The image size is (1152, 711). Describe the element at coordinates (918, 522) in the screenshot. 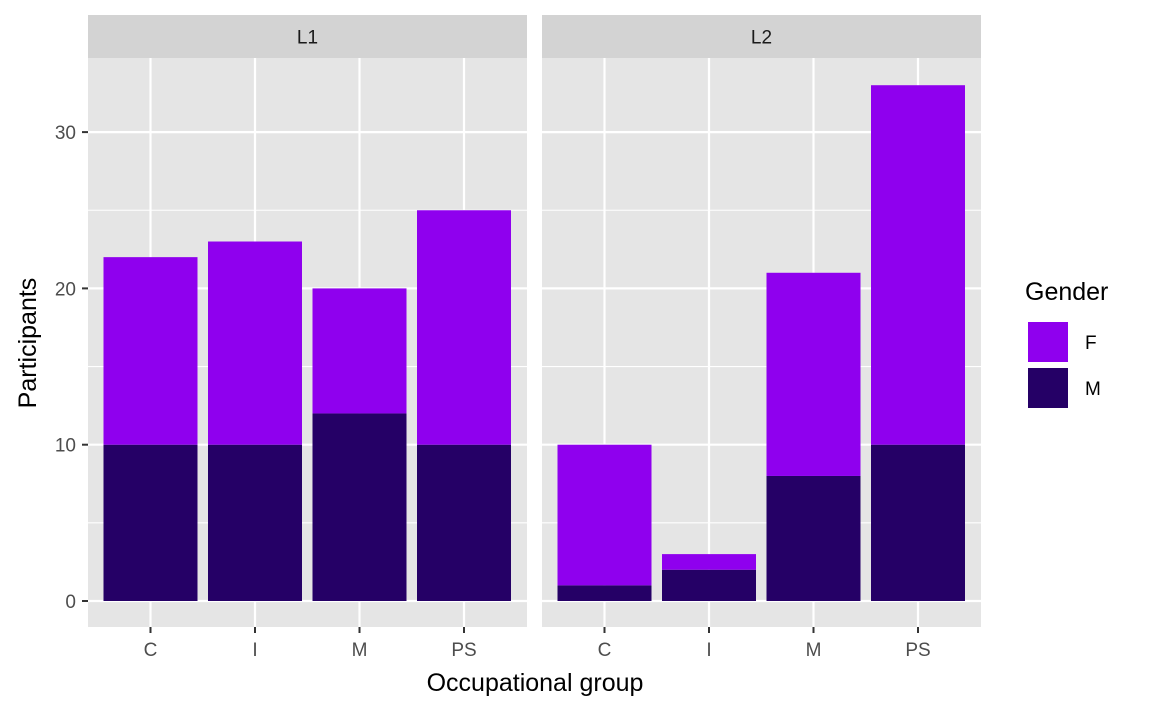

I see `bar-l2-ps-m` at that location.